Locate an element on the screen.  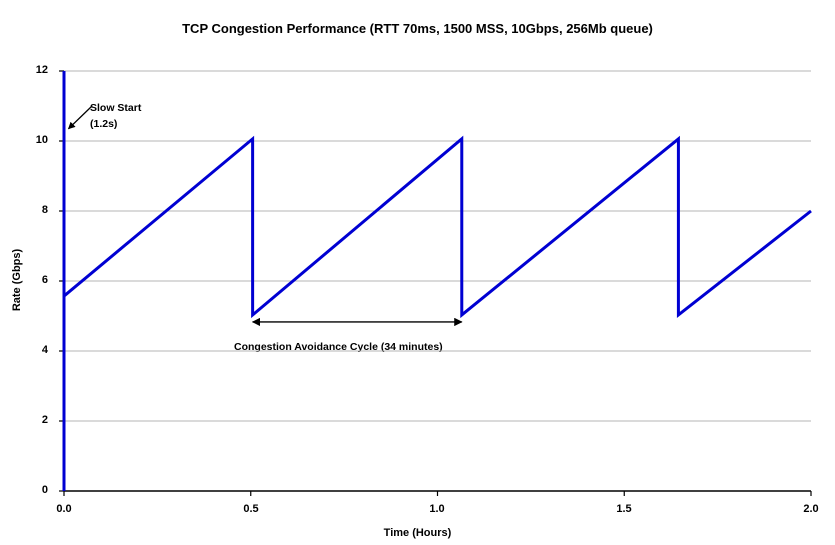
annotation-slow-start-line1: Slow Start is located at coordinates (116, 108).